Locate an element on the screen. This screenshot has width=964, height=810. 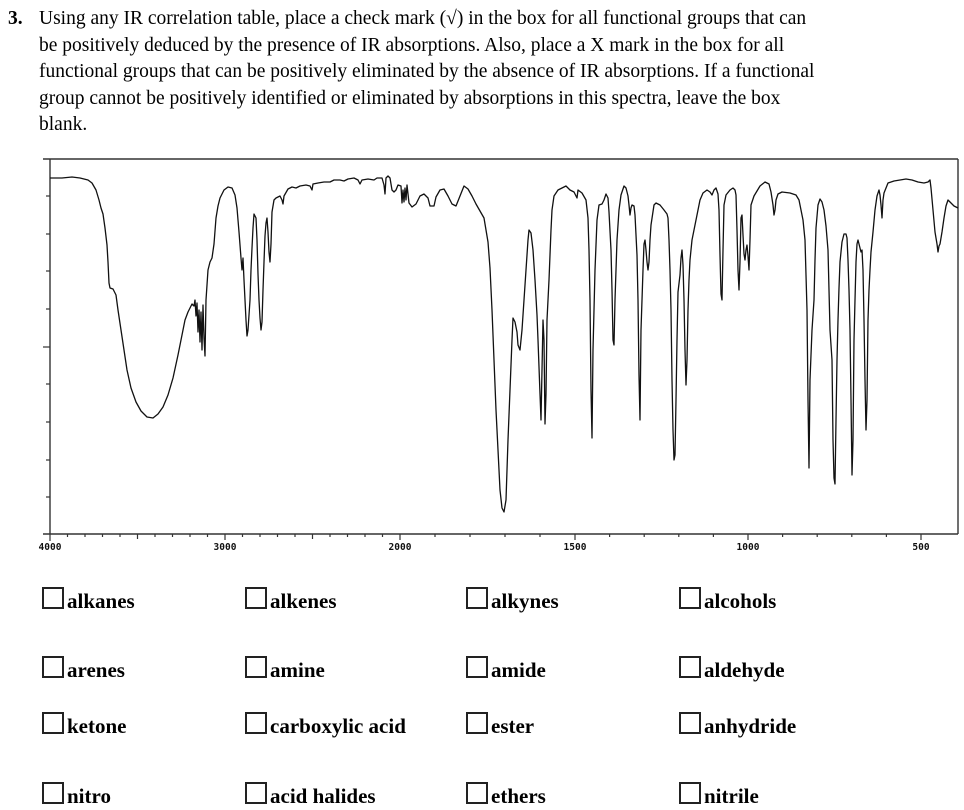
choice-label: anhydride is located at coordinates (750, 726).